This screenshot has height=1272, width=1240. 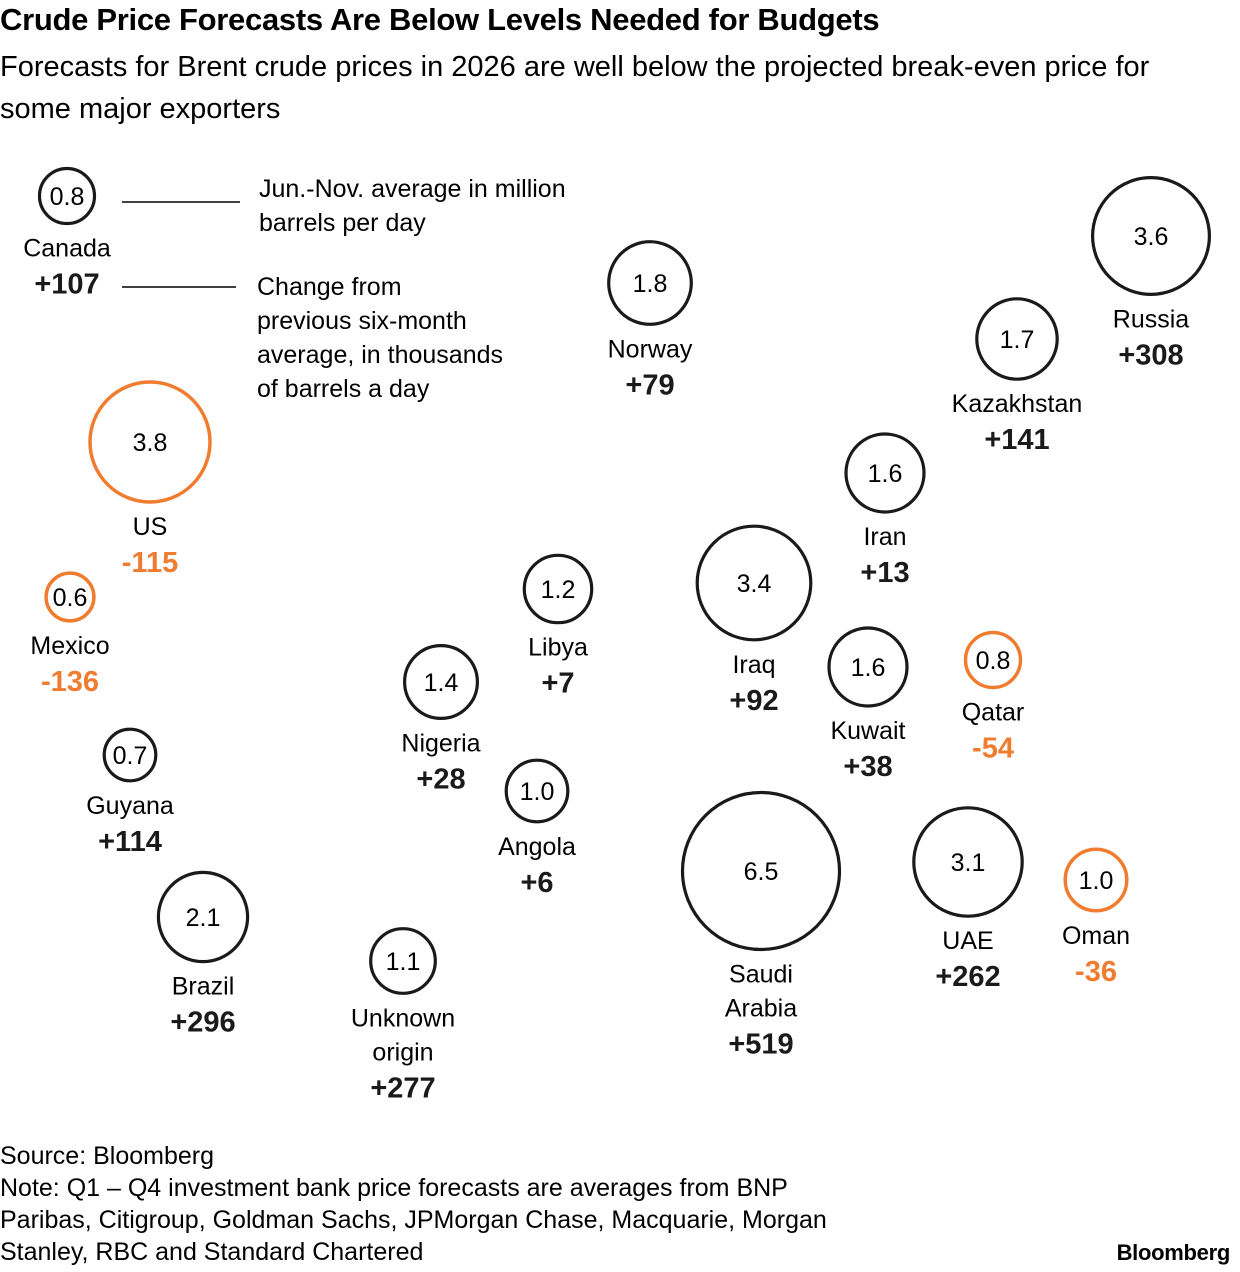 What do you see at coordinates (967, 941) in the screenshot?
I see `country-label: UAE` at bounding box center [967, 941].